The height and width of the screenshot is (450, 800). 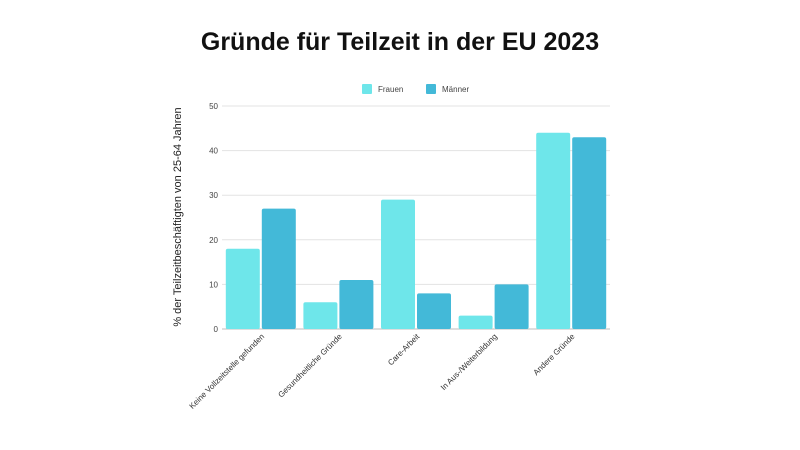 I want to click on chart-title: Gründe für Teilzeit in der EU 2023, so click(x=400, y=42).